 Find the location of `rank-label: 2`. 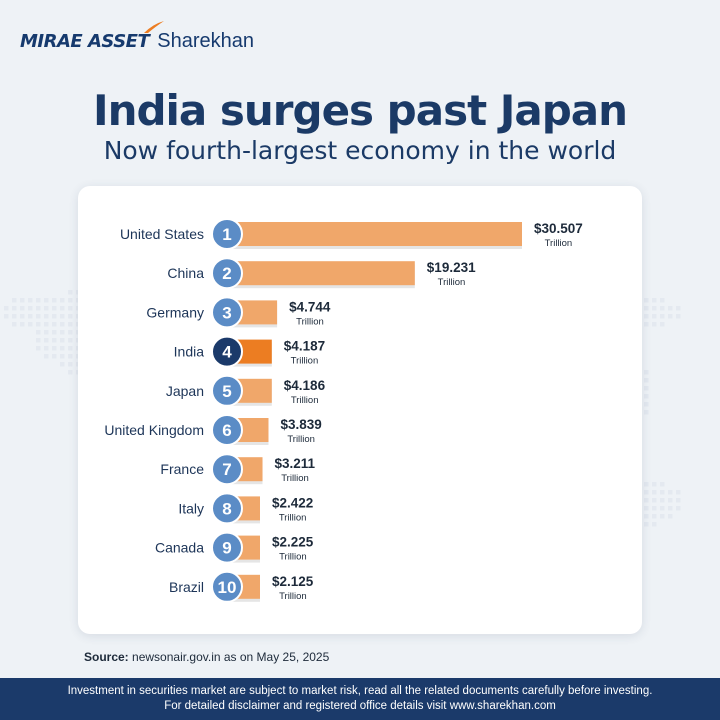

rank-label: 2 is located at coordinates (226, 273).